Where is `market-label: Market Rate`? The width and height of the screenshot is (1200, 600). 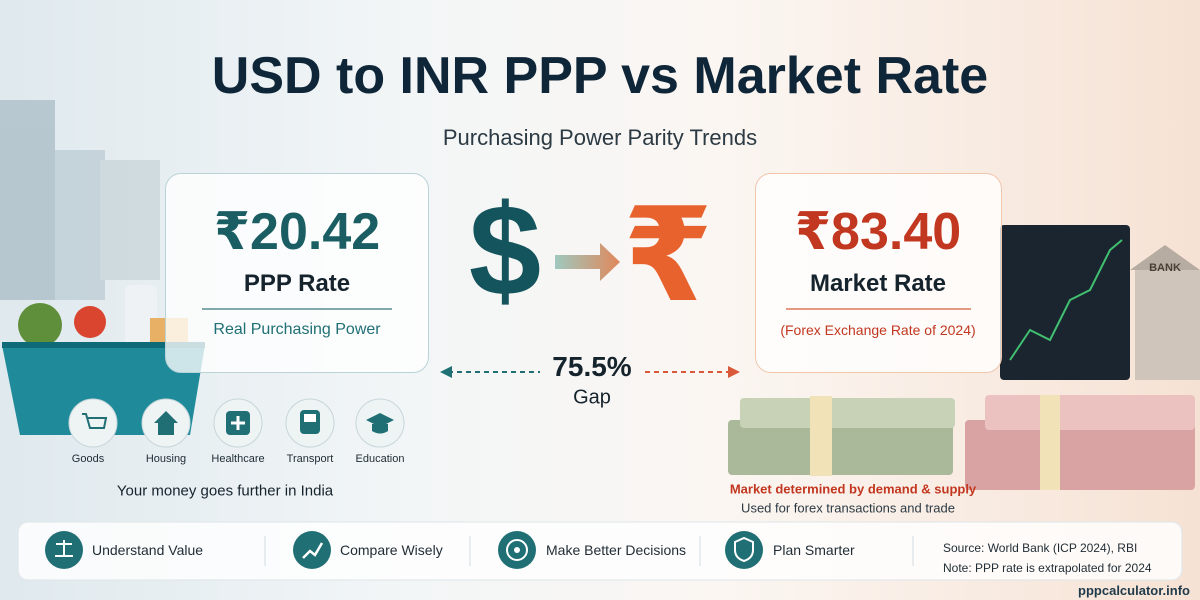
market-label: Market Rate is located at coordinates (878, 283).